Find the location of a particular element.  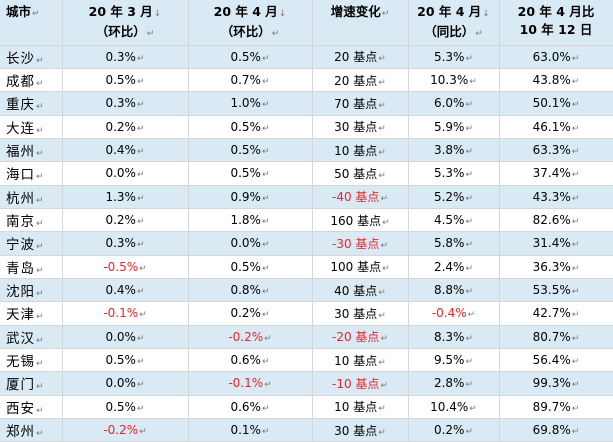

cell-value: 青岛 is located at coordinates (20, 268).